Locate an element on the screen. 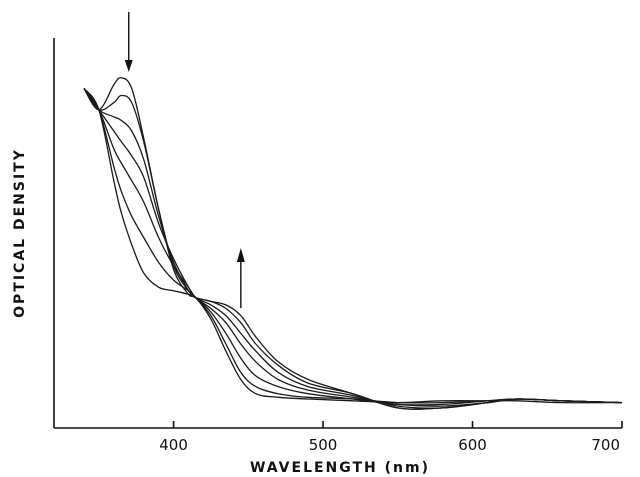  x-axis-title: WAVELENGTH (nm) is located at coordinates (340, 468).